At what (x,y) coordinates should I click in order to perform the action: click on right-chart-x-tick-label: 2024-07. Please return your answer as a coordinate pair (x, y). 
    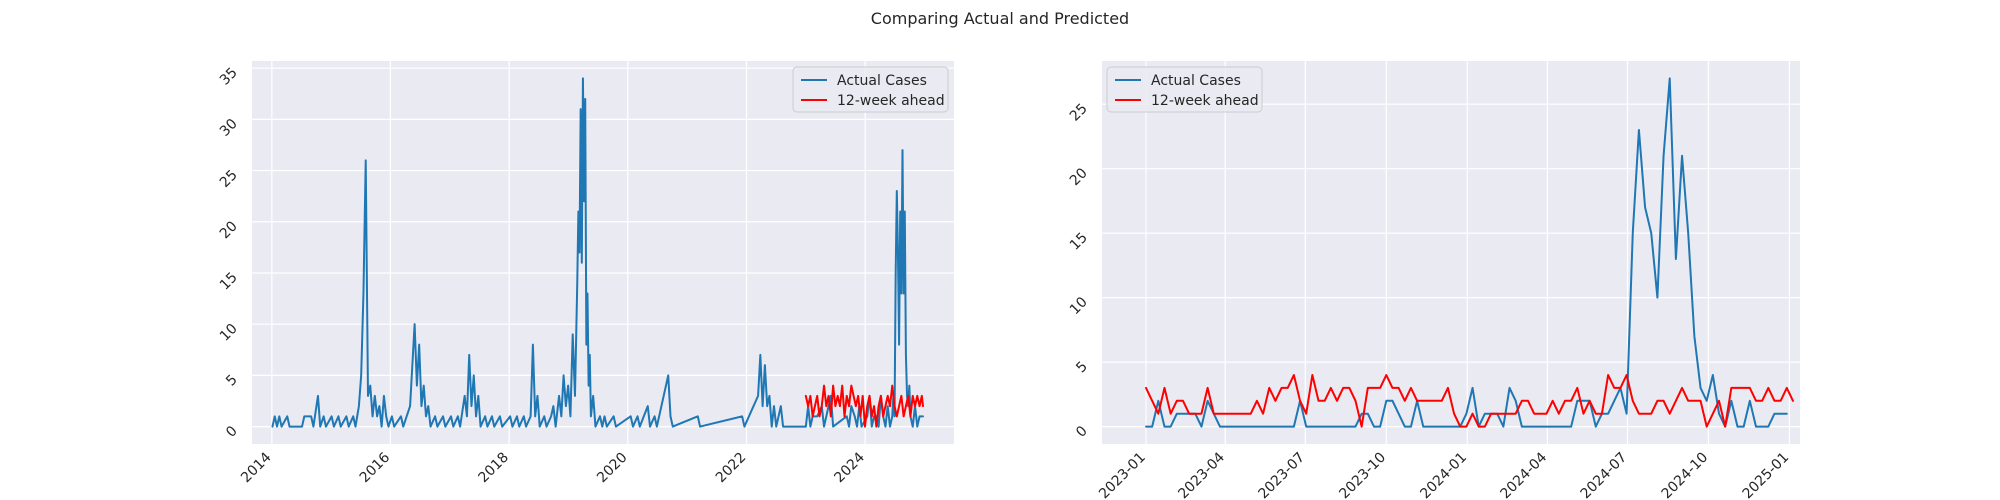
    Looking at the image, I should click on (1604, 475).